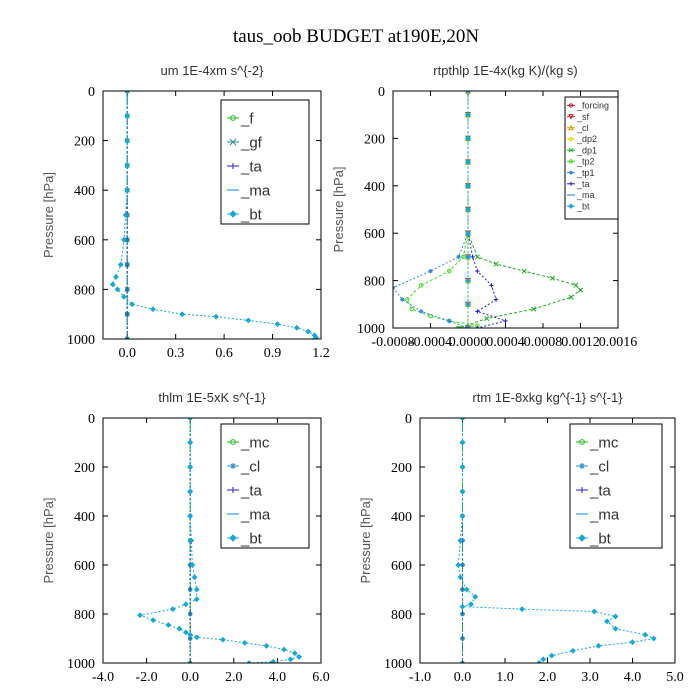  What do you see at coordinates (616, 486) in the screenshot?
I see `legend: _mc _cl _ta _ma _bt` at bounding box center [616, 486].